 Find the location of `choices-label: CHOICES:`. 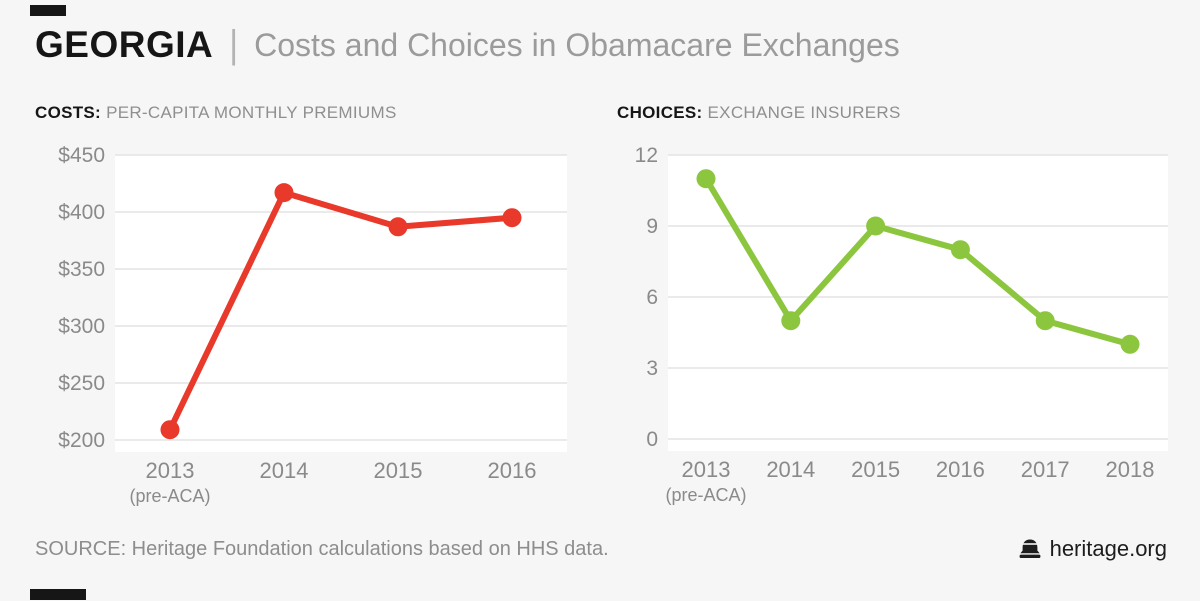

choices-label: CHOICES: is located at coordinates (660, 112).